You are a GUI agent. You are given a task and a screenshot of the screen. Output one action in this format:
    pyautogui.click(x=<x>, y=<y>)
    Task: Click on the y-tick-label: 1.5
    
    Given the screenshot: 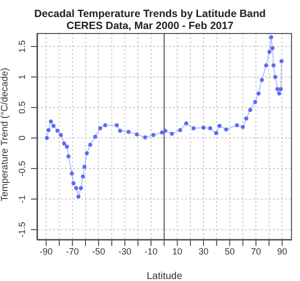 What is the action you would take?
    pyautogui.click(x=22, y=46)
    